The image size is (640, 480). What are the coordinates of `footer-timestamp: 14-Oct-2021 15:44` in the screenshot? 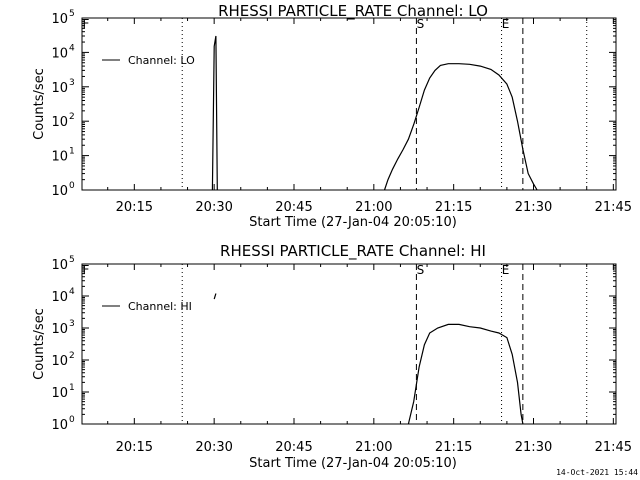 It's located at (597, 472).